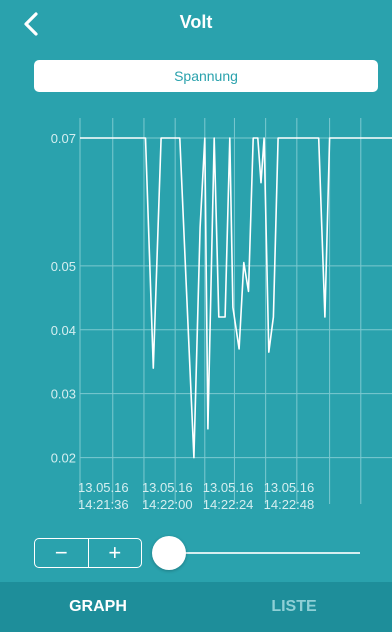  What do you see at coordinates (289, 504) in the screenshot?
I see `x-tick-label: 14:22:48` at bounding box center [289, 504].